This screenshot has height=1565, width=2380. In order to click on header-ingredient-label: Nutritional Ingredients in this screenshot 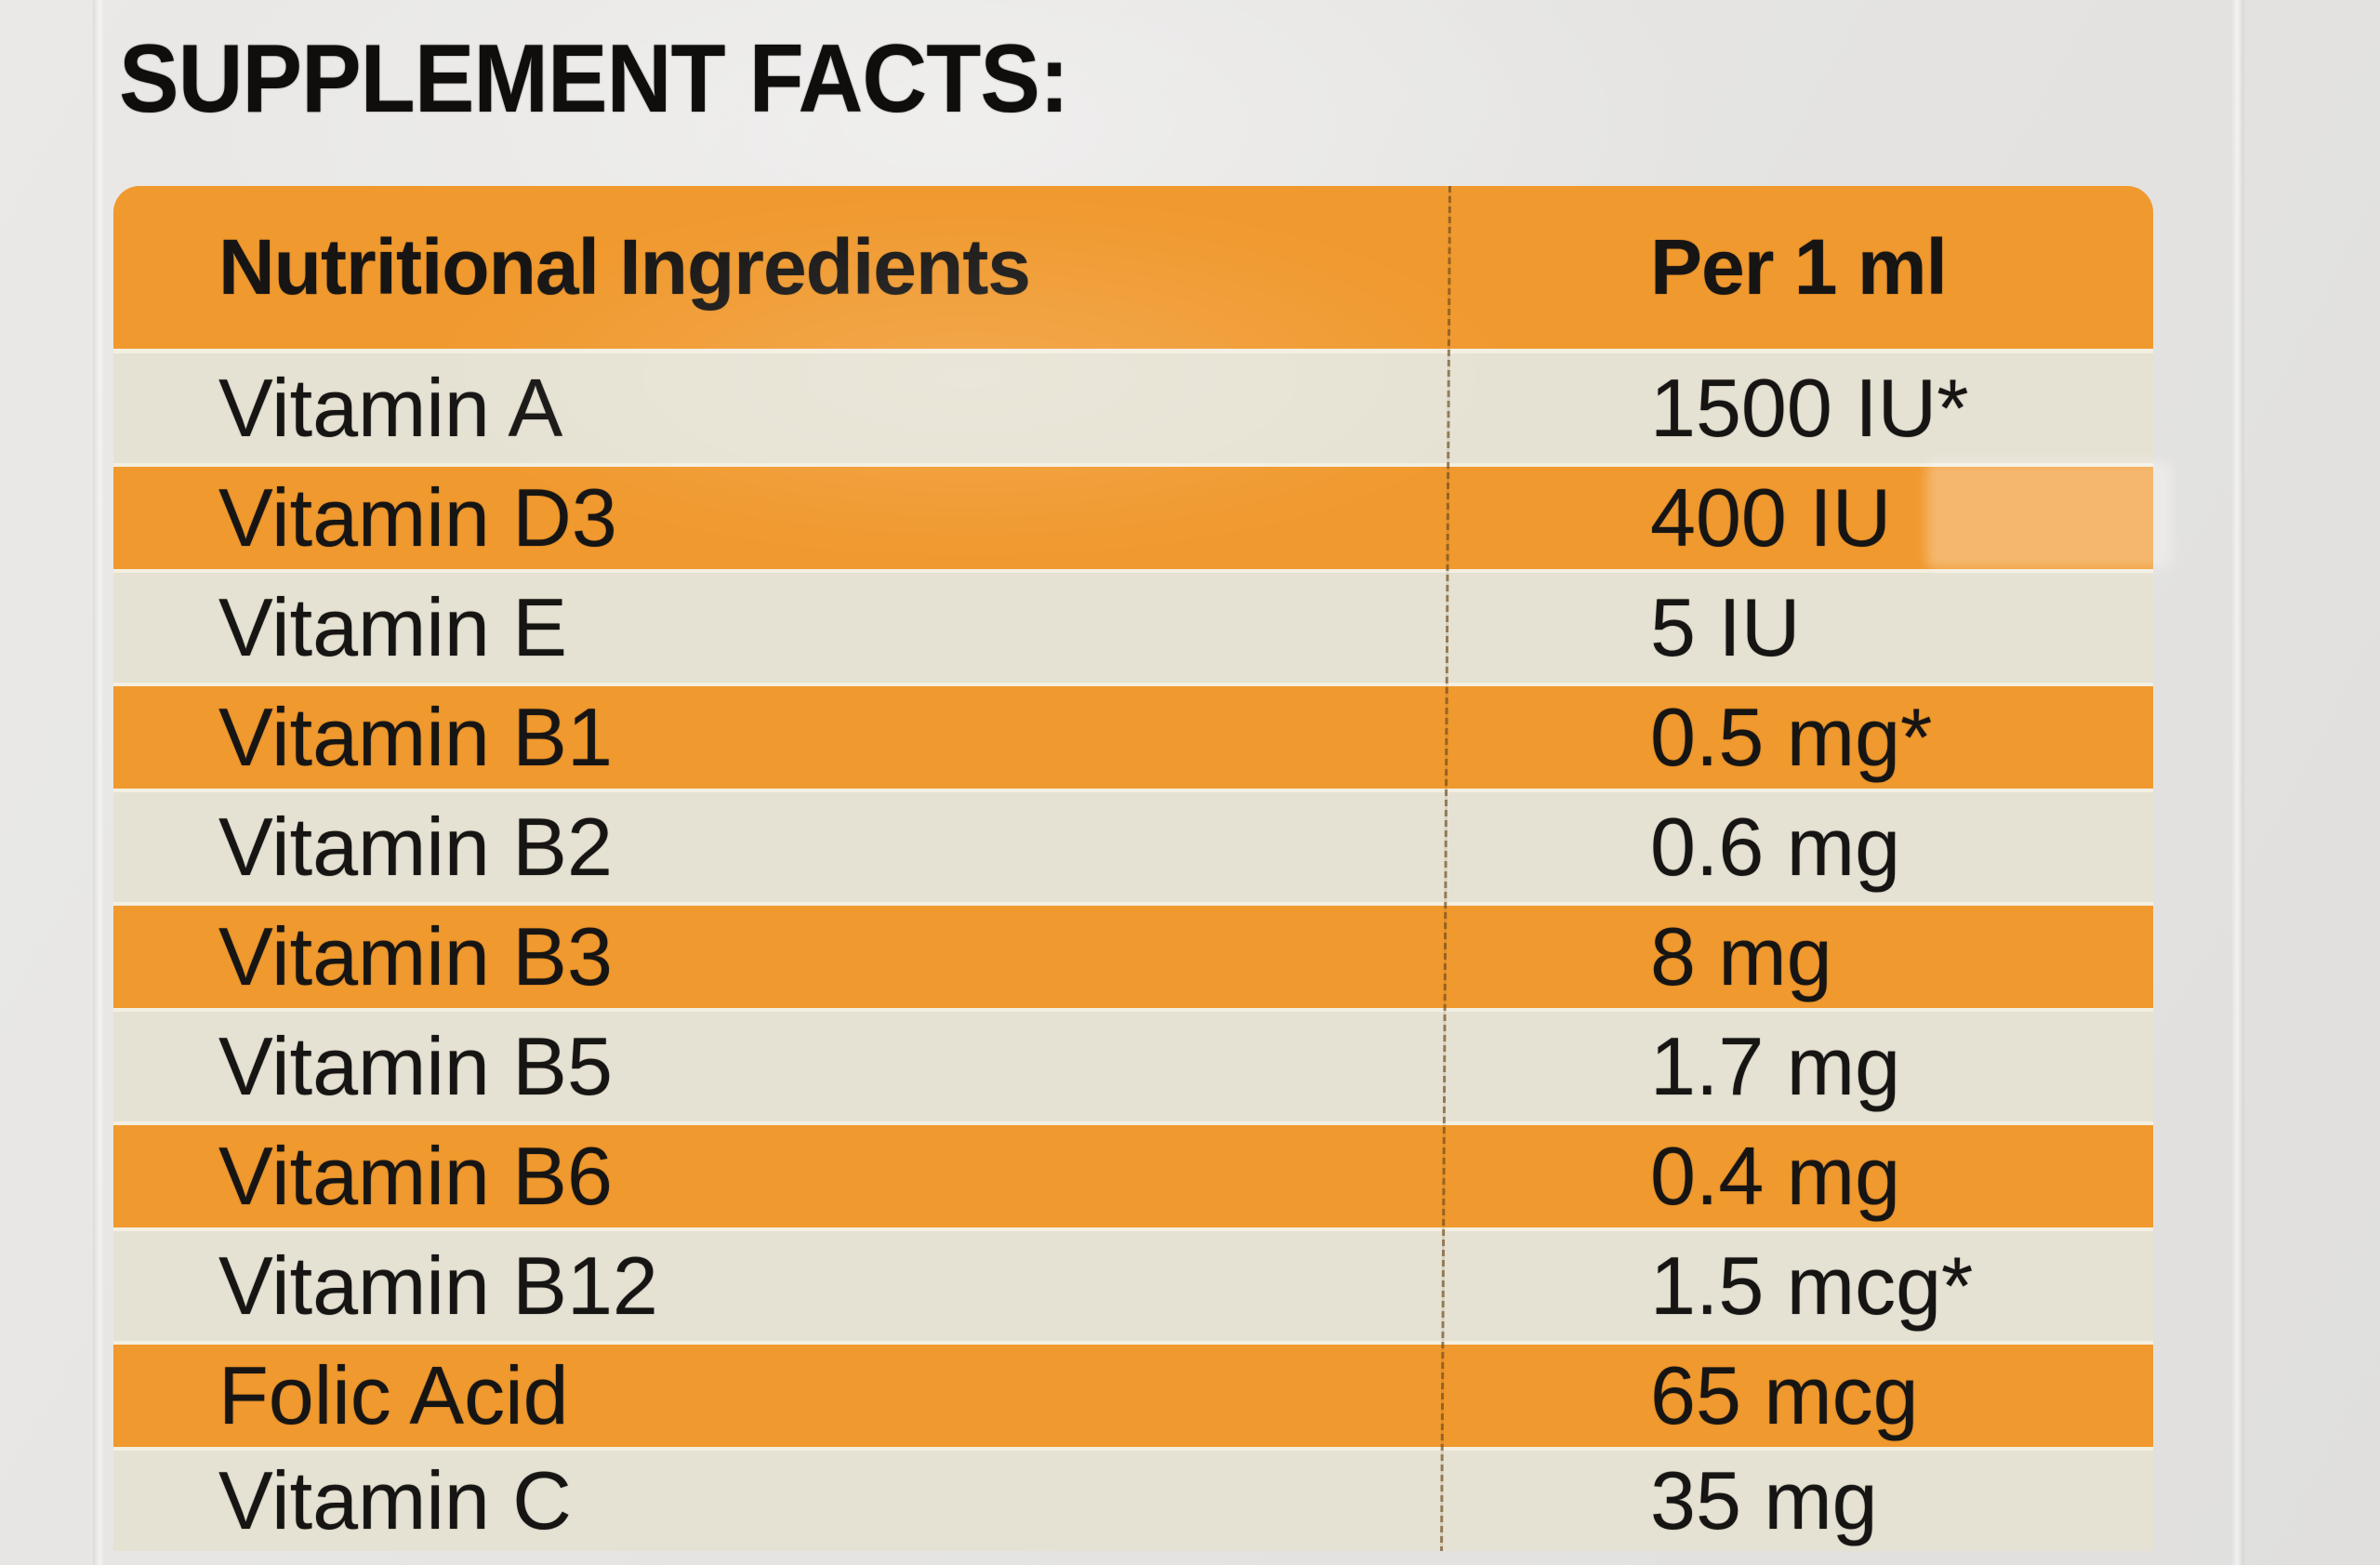, I will do `click(624, 267)`.